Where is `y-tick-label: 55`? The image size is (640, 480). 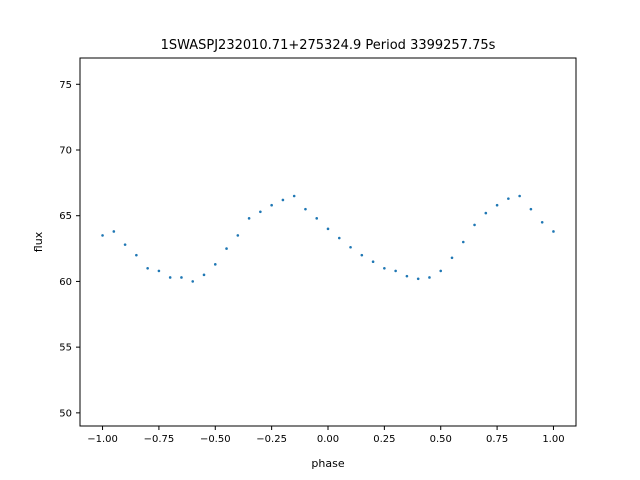 y-tick-label: 55 is located at coordinates (65, 348).